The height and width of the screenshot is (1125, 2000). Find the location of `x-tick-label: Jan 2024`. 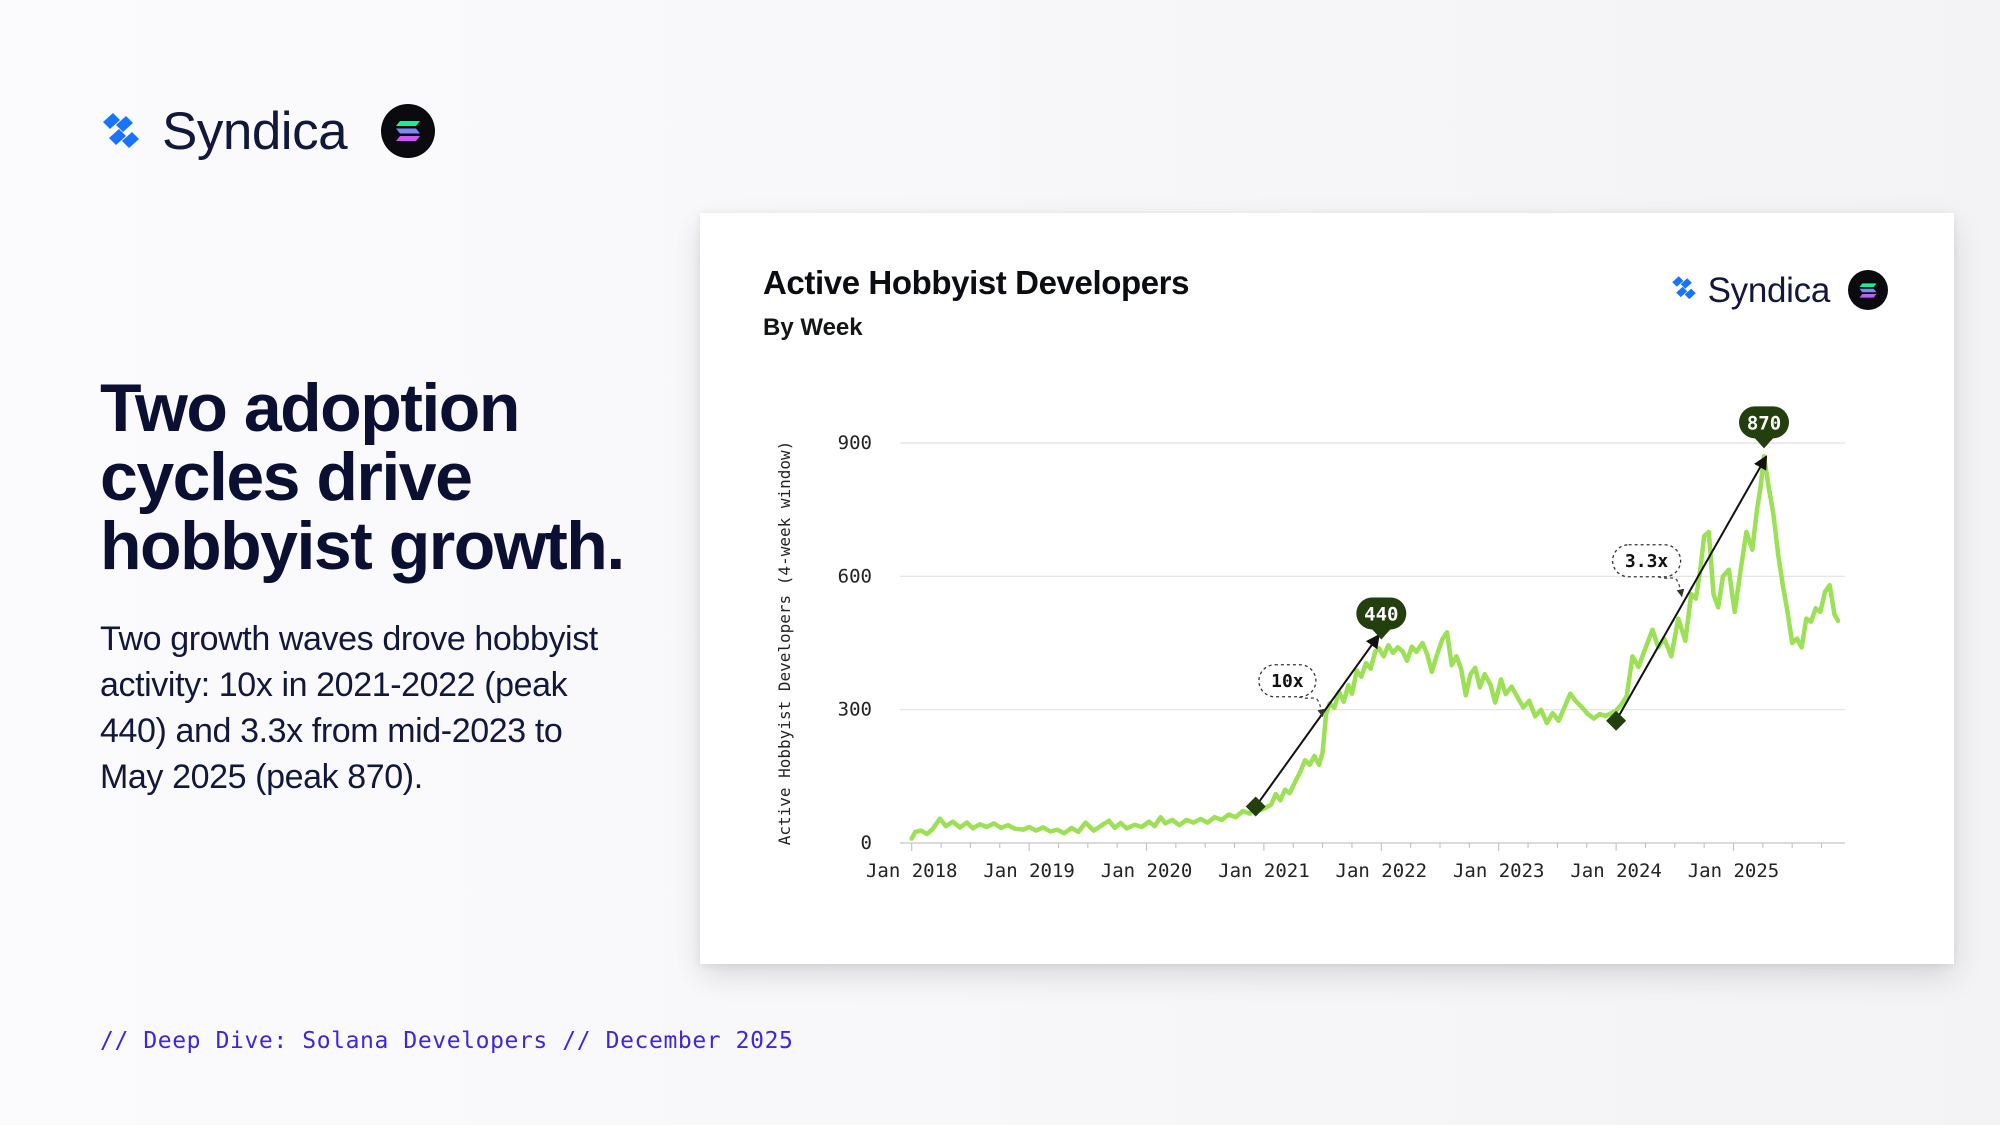

x-tick-label: Jan 2024 is located at coordinates (1616, 871).